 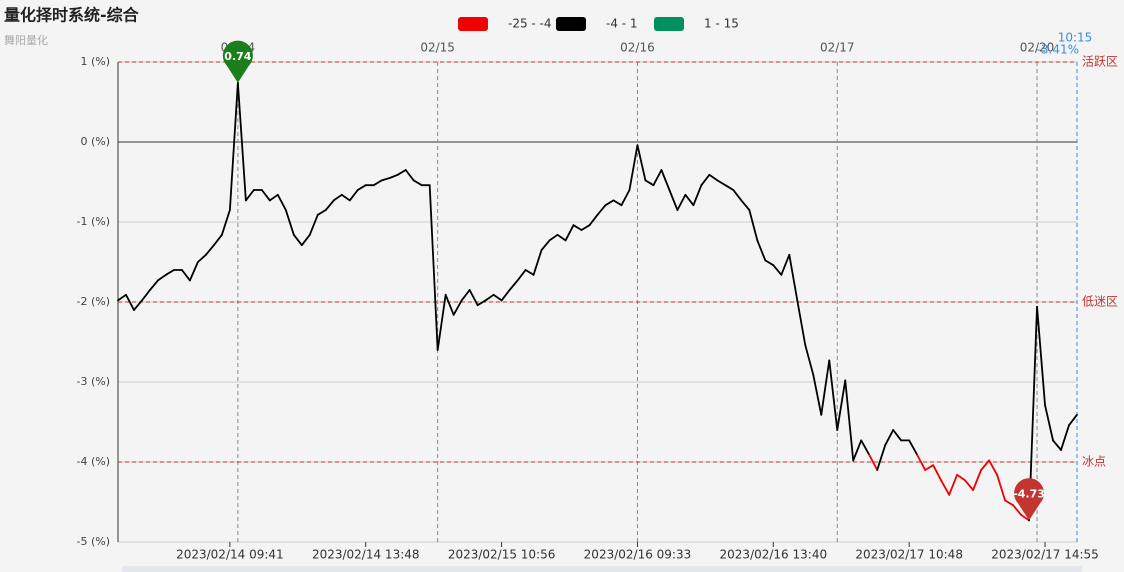 What do you see at coordinates (530, 24) in the screenshot?
I see `legend-label: -25 - -4` at bounding box center [530, 24].